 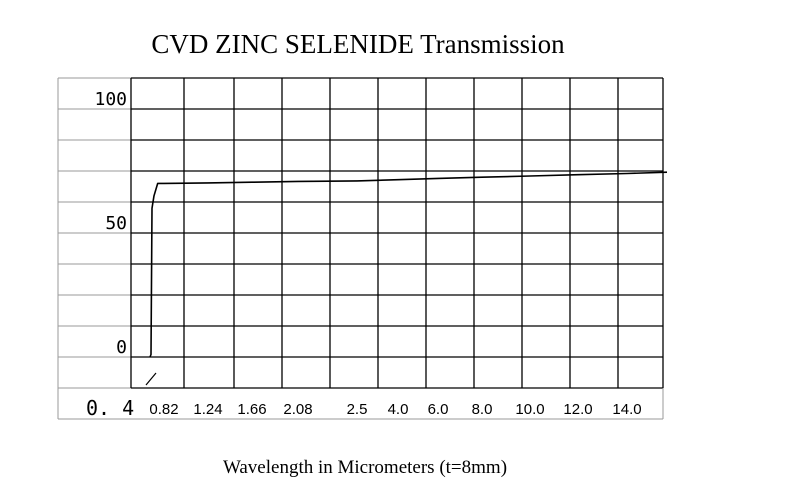 I want to click on chart-title: CVD ZINC SELENIDE Transmission, so click(x=358, y=44).